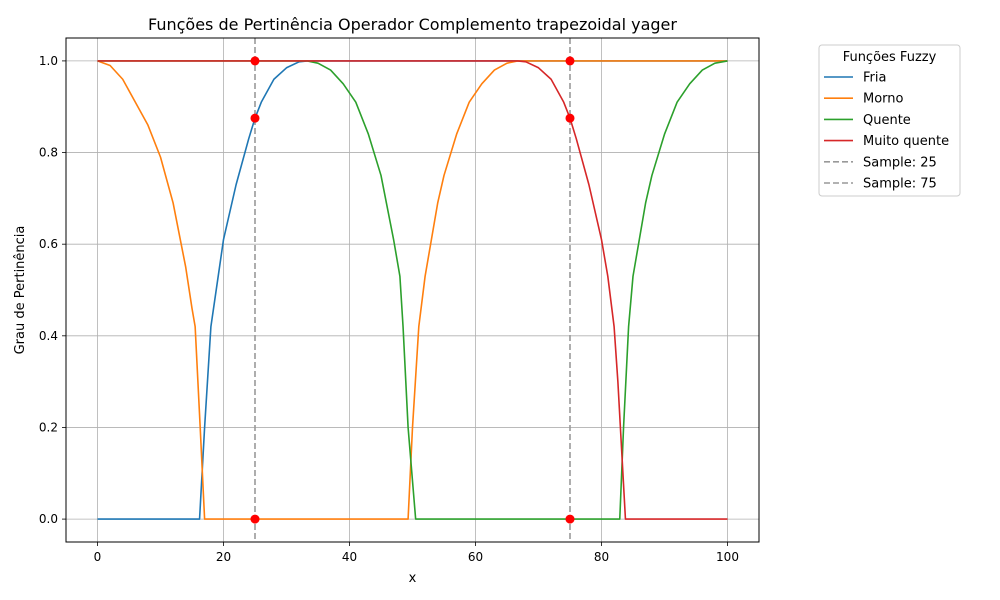  Describe the element at coordinates (413, 578) in the screenshot. I see `x-axis-label: x` at that location.